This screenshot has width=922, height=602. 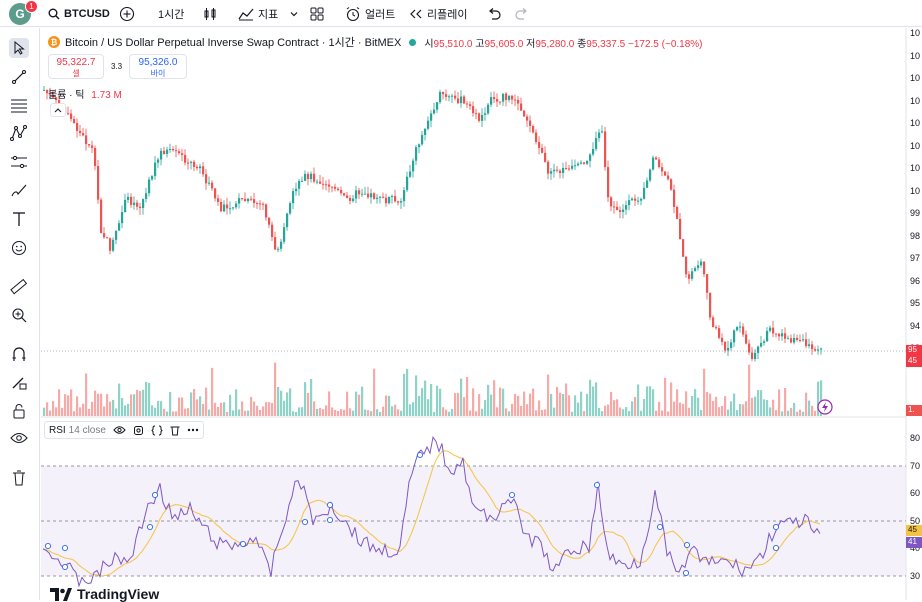 What do you see at coordinates (150, 527) in the screenshot?
I see `rsi-signal-dot` at bounding box center [150, 527].